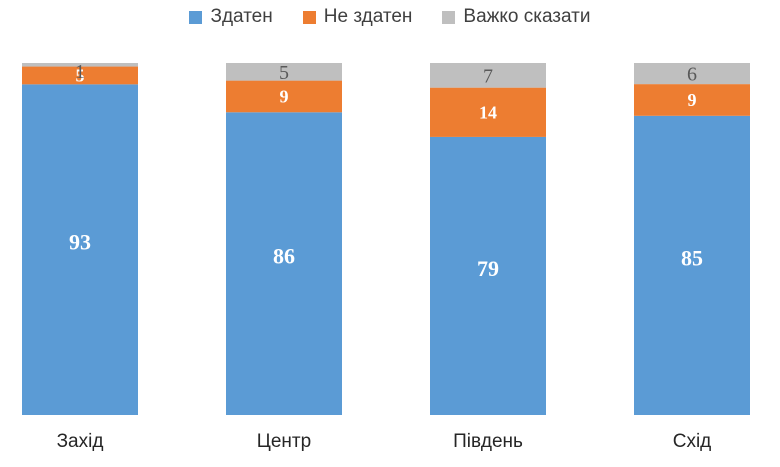 This screenshot has height=467, width=780. What do you see at coordinates (196, 17) in the screenshot?
I see `legend-swatch-zdaten` at bounding box center [196, 17].